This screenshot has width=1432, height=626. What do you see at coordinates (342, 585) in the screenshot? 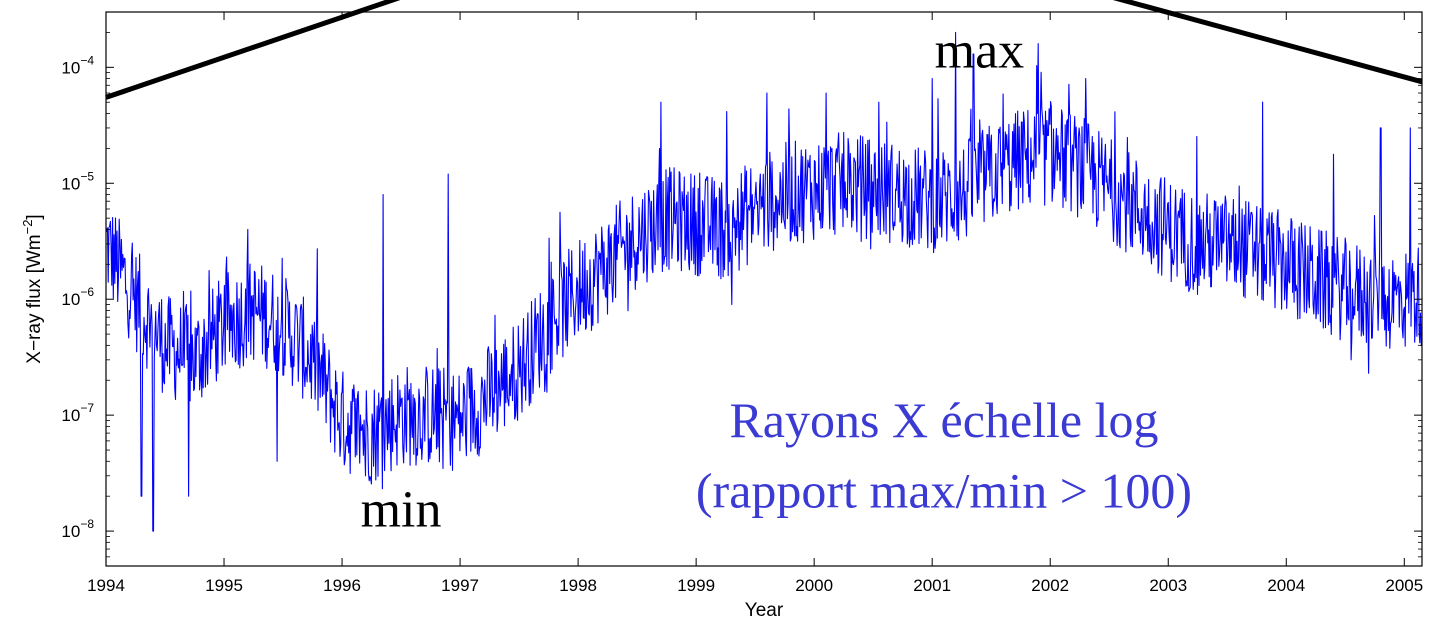
I see `x-tick-label: 1996` at bounding box center [342, 585].